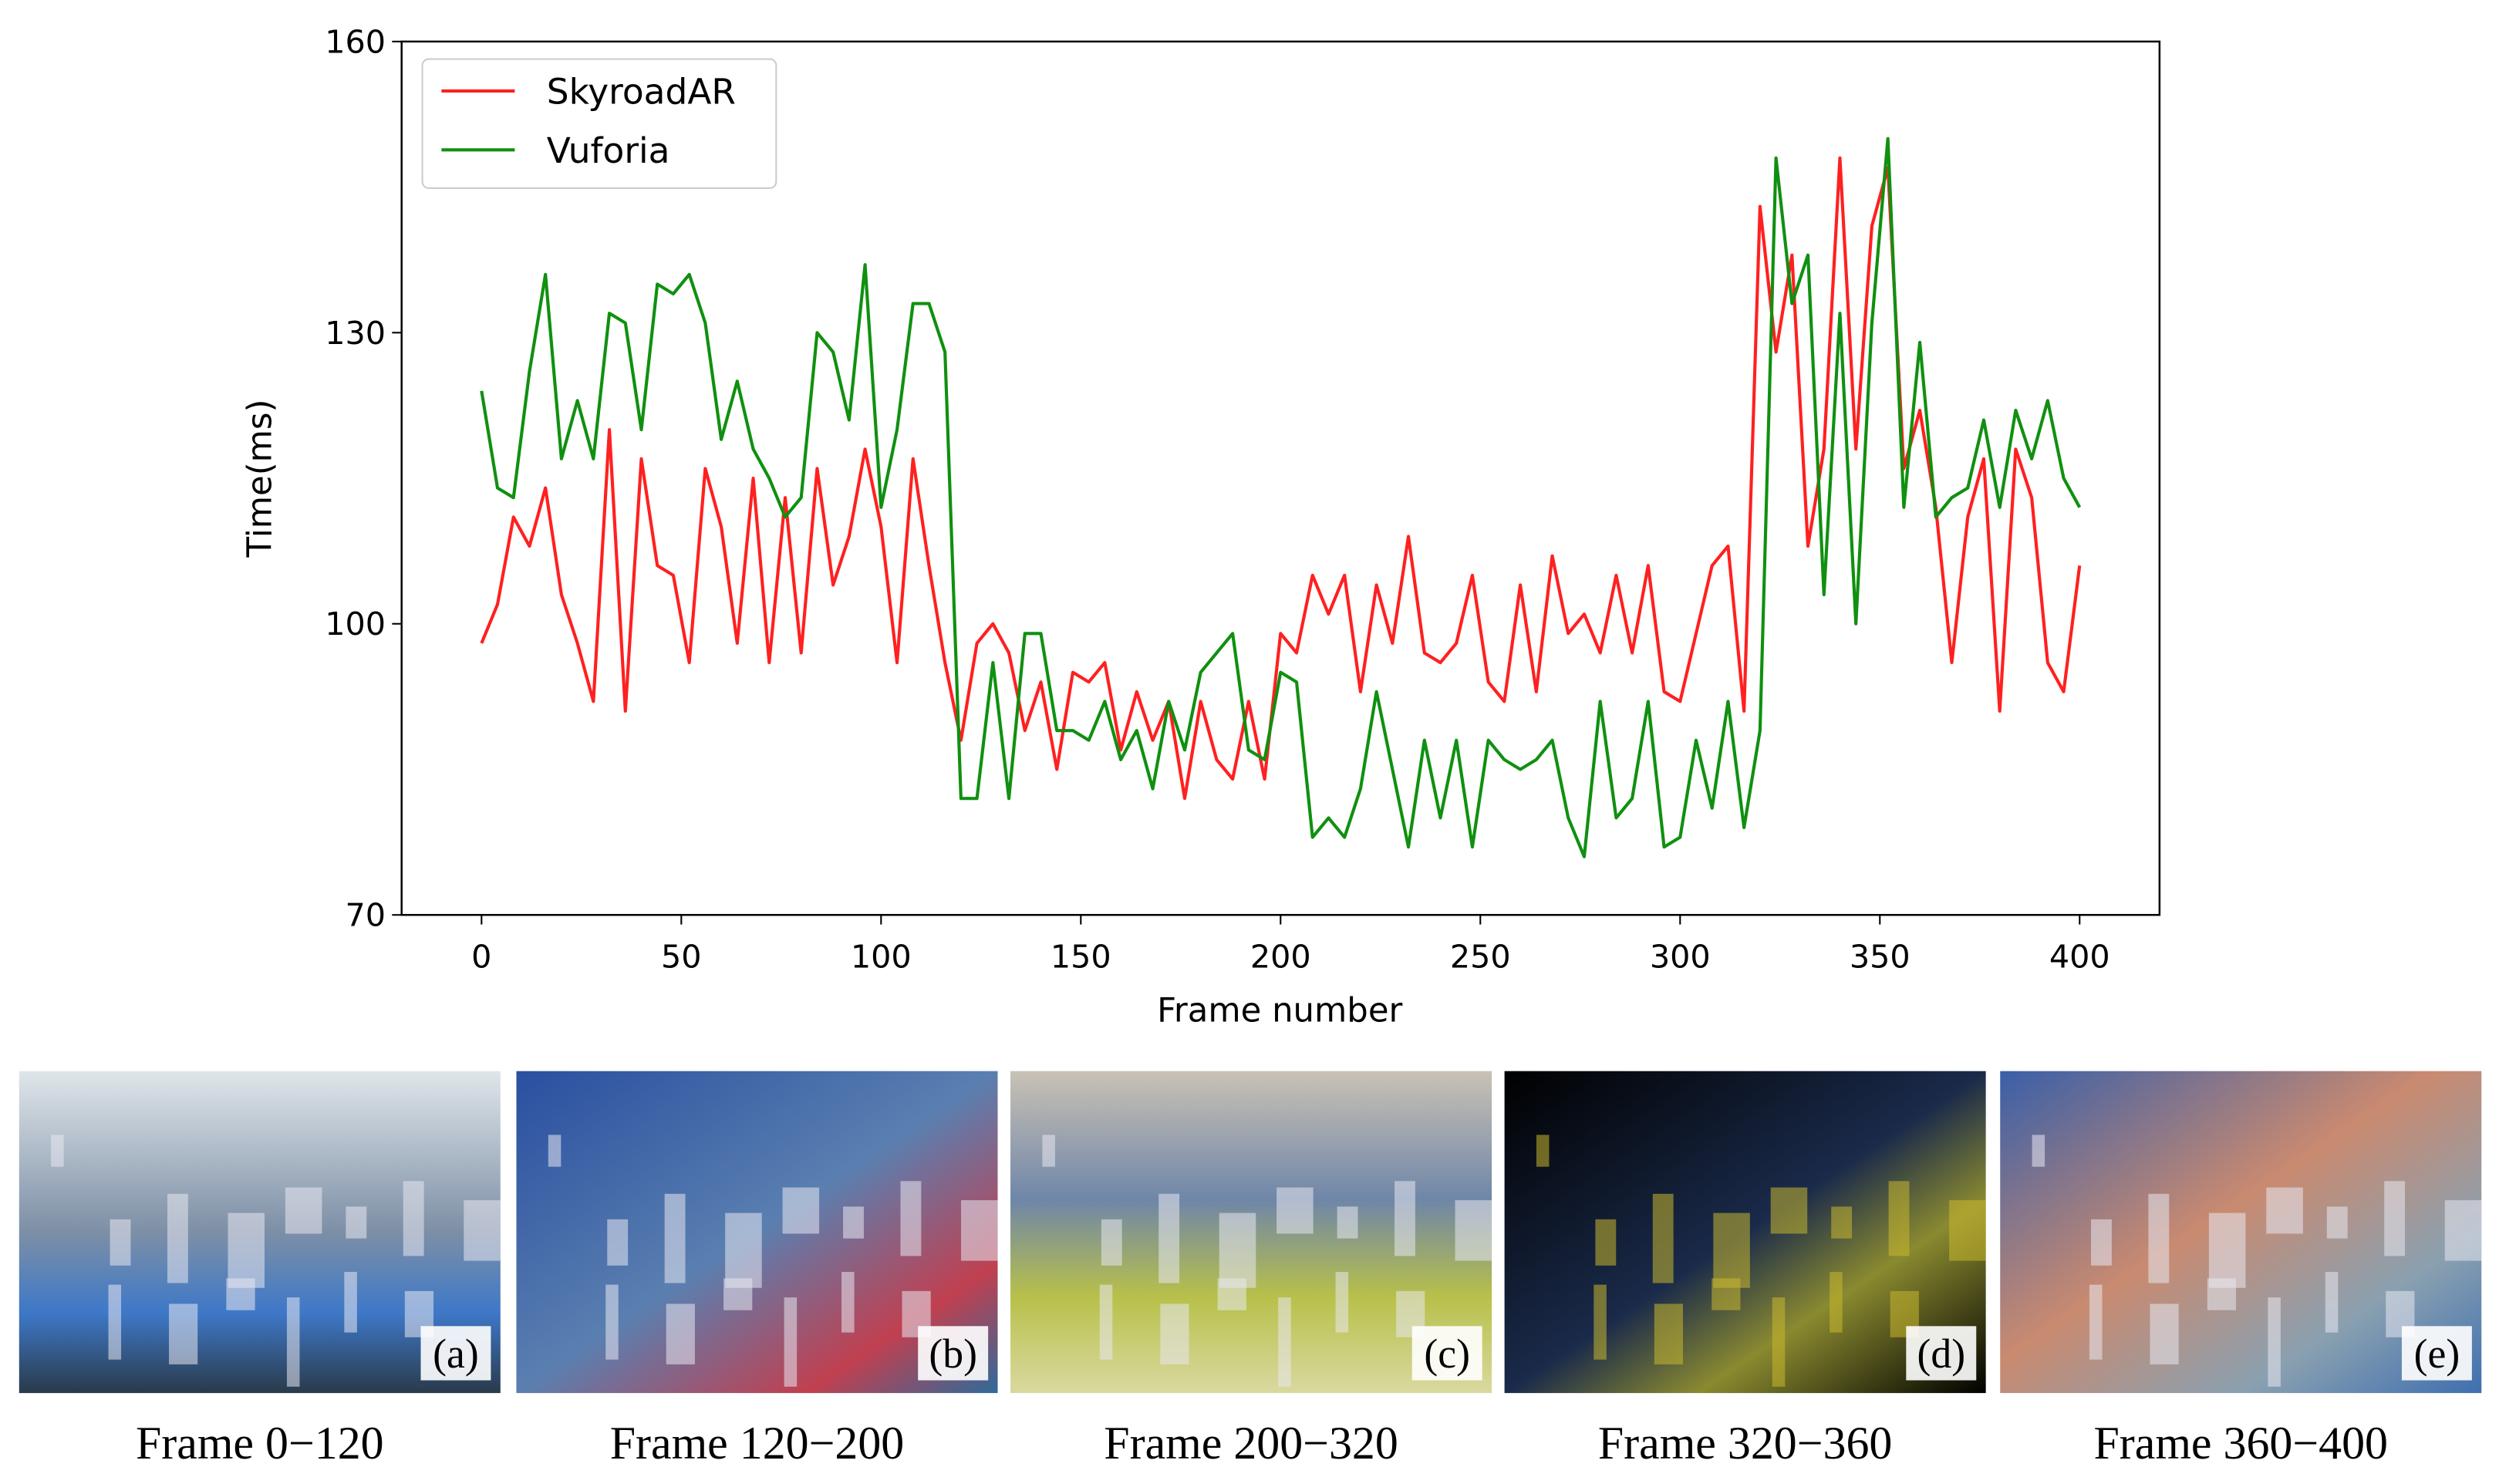  What do you see at coordinates (1279, 1011) in the screenshot?
I see `x-axis-label: Frame number` at bounding box center [1279, 1011].